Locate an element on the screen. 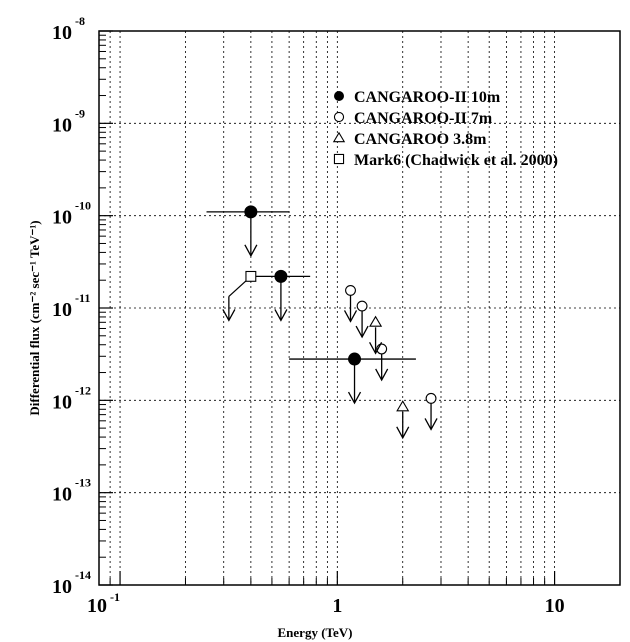 This screenshot has height=642, width=630. series-open-triangle is located at coordinates (389, 377).